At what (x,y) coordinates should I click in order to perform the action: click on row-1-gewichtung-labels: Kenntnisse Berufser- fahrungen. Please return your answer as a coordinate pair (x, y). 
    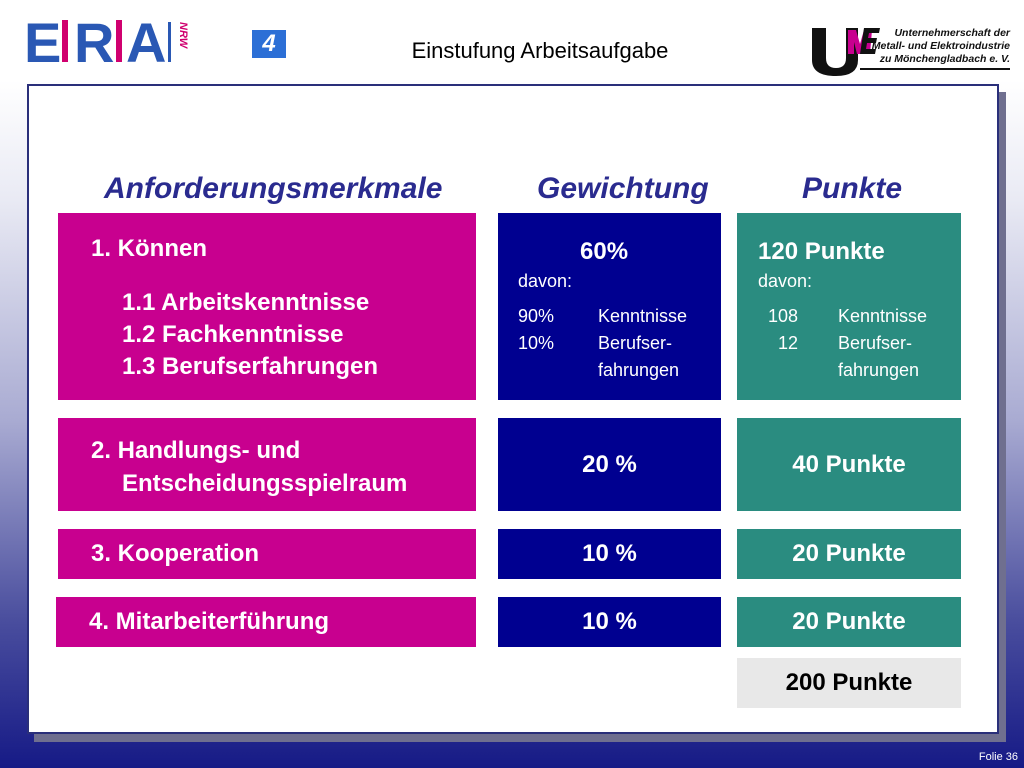
    Looking at the image, I should click on (642, 343).